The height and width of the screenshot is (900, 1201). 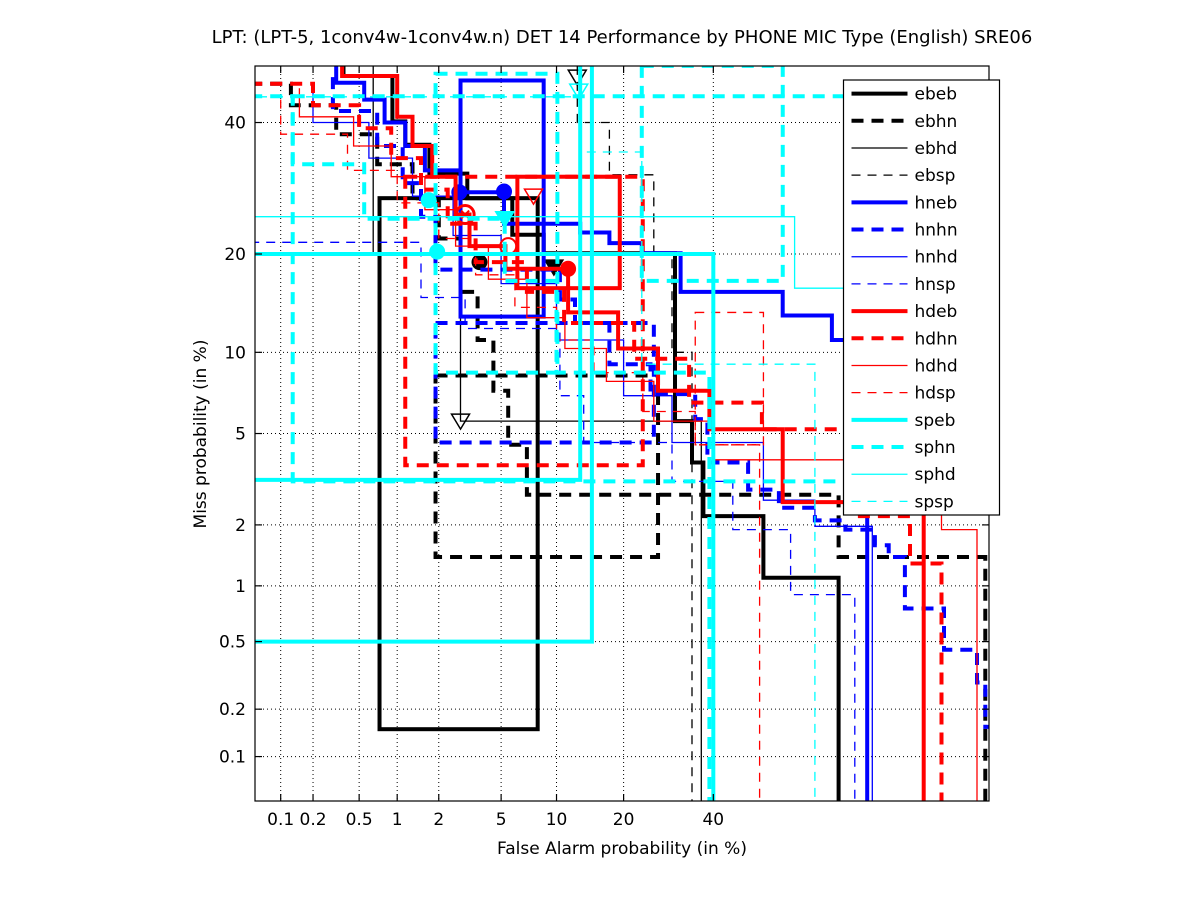 I want to click on legend-label-hdhd: hdhd, so click(x=936, y=366).